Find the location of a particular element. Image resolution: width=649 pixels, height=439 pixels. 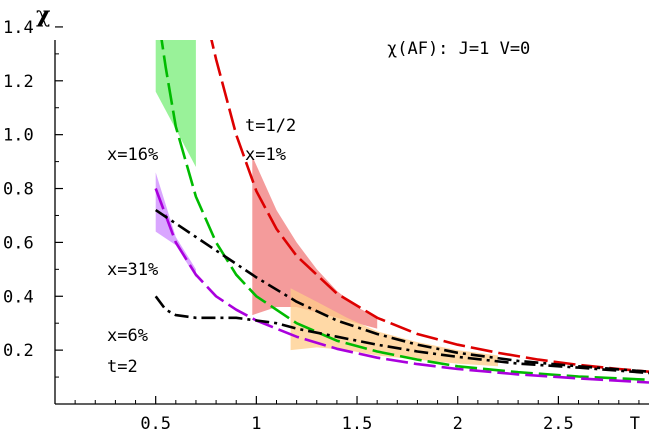

x-tick-label: 0.5 is located at coordinates (155, 424).